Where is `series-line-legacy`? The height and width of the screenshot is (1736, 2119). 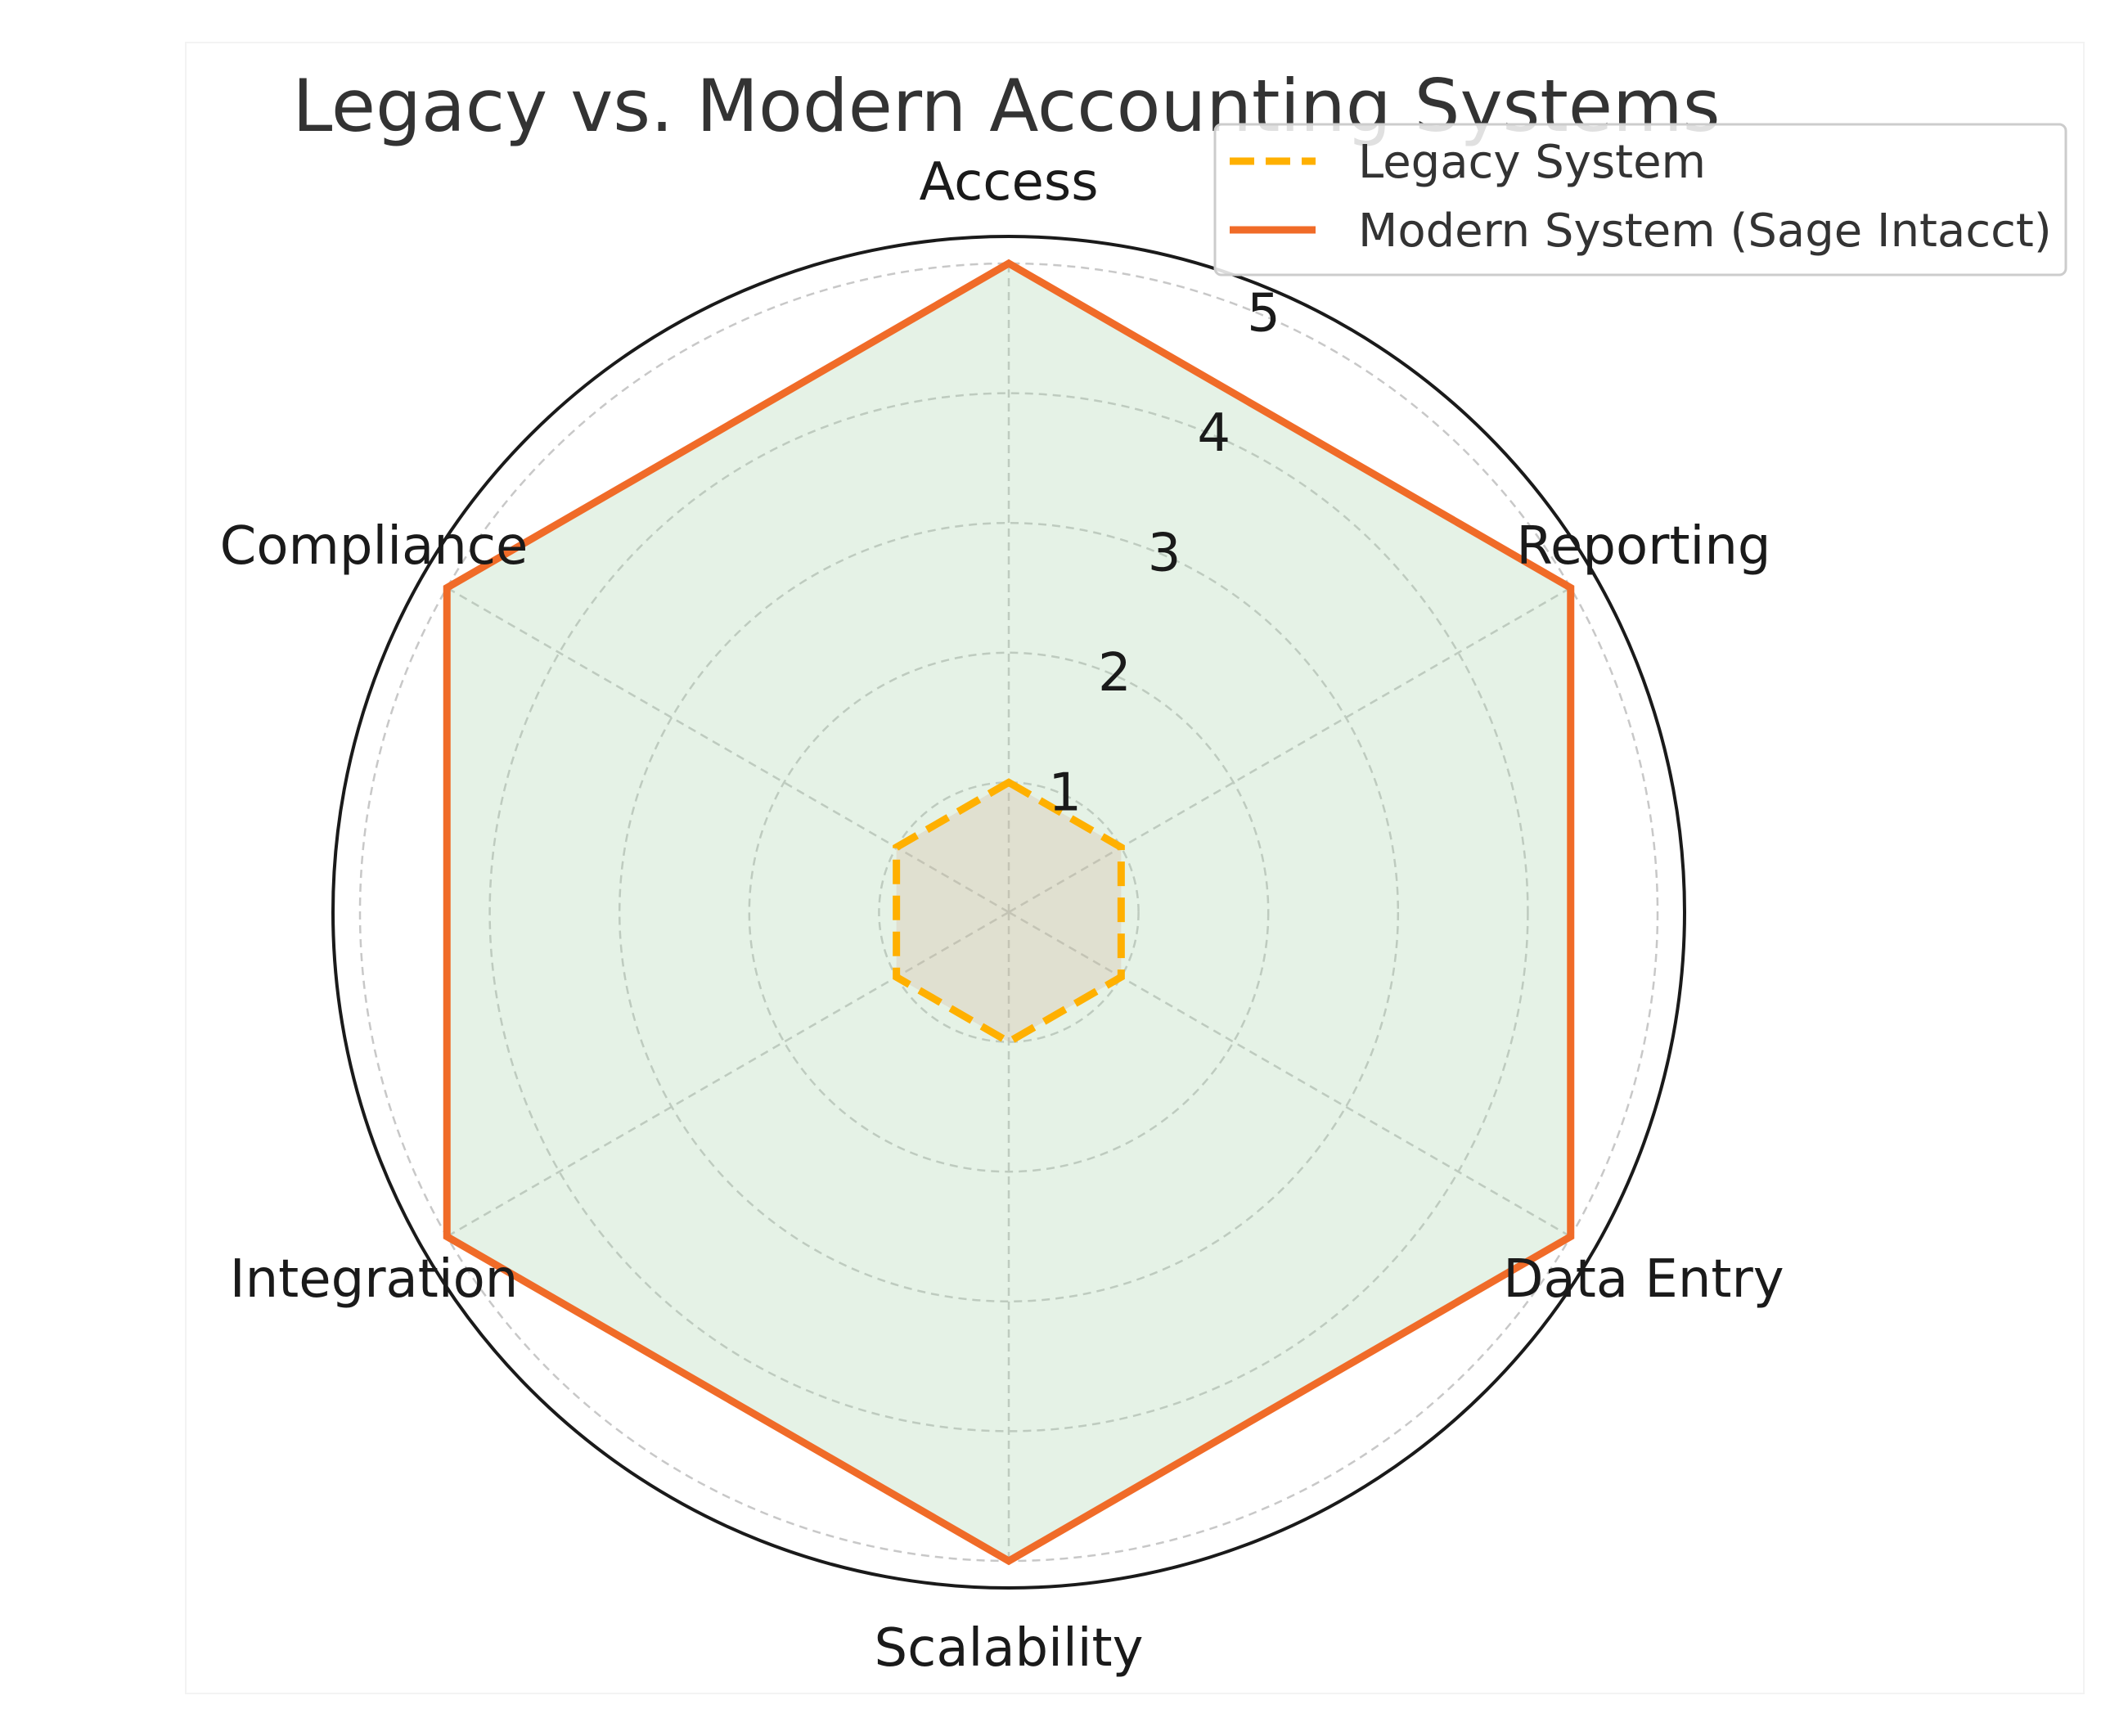 series-line-legacy is located at coordinates (1009, 912).